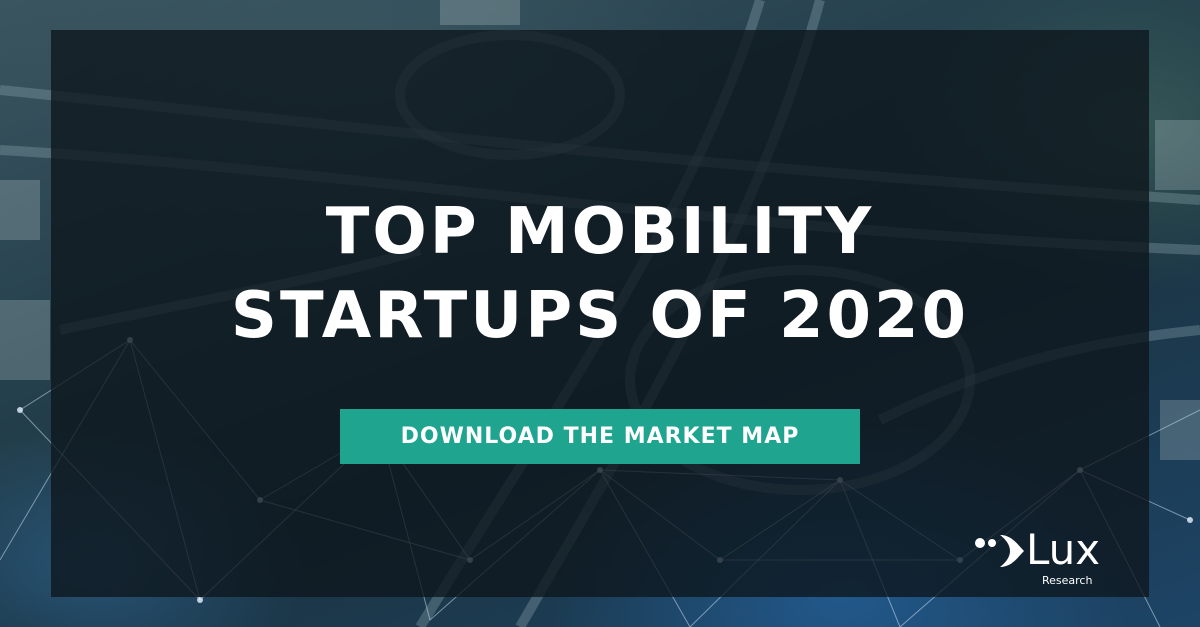 The image size is (1200, 627). What do you see at coordinates (999, 551) in the screenshot?
I see `lux-logo-mark-icon` at bounding box center [999, 551].